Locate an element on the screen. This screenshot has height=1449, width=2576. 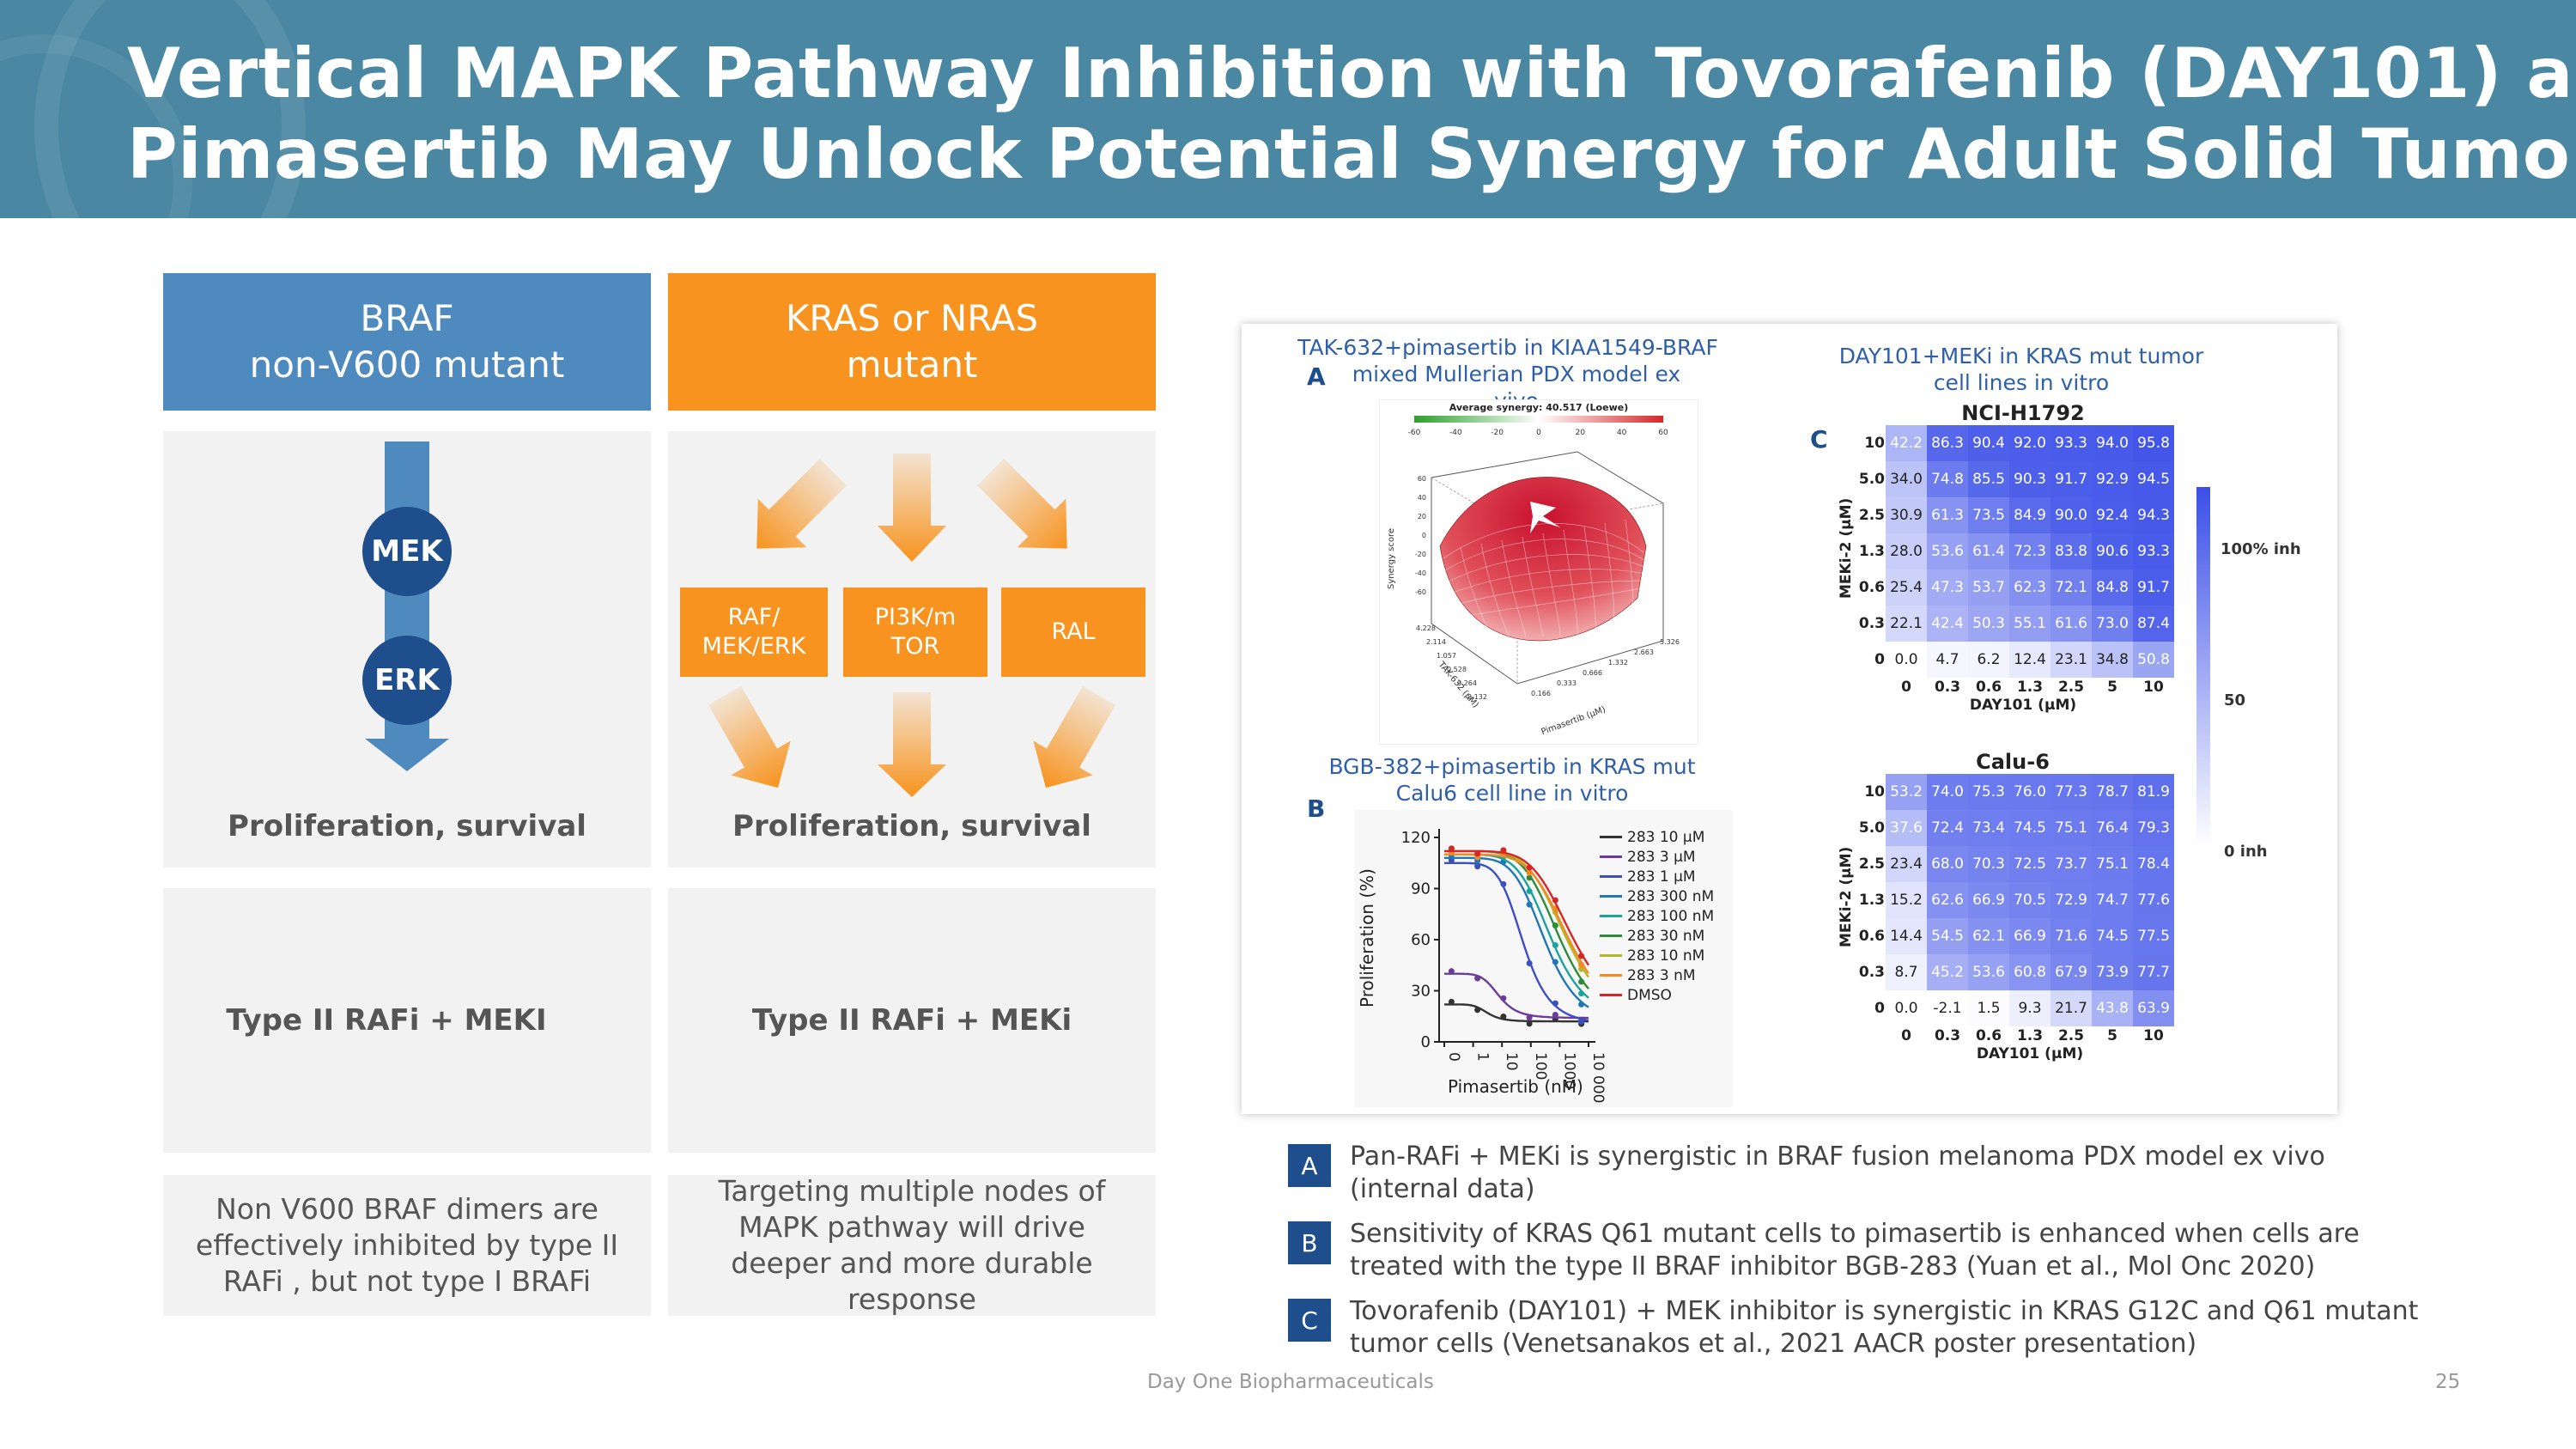
heatmap-cell: 77.3 is located at coordinates (2071, 792).